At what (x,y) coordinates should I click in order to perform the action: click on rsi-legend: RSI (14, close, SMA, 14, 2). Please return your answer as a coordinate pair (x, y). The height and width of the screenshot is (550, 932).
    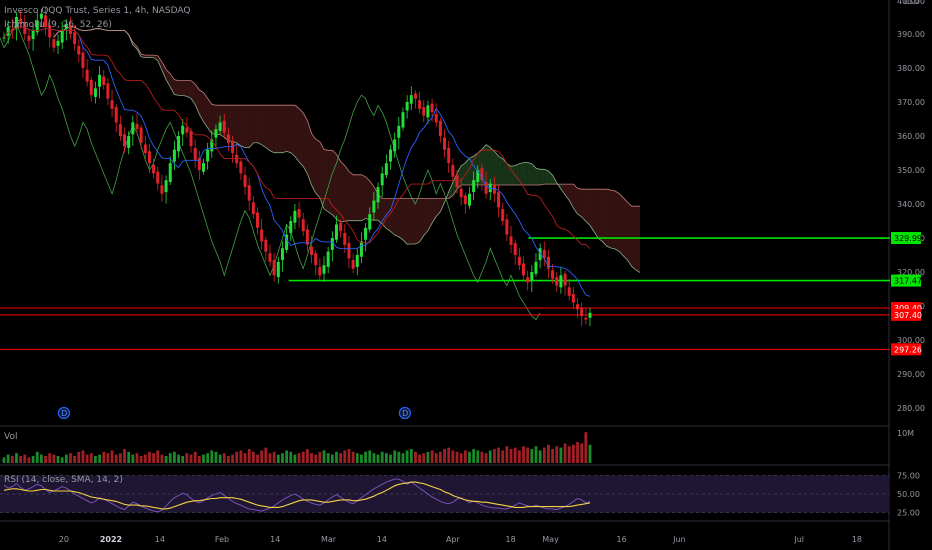
    Looking at the image, I should click on (63, 480).